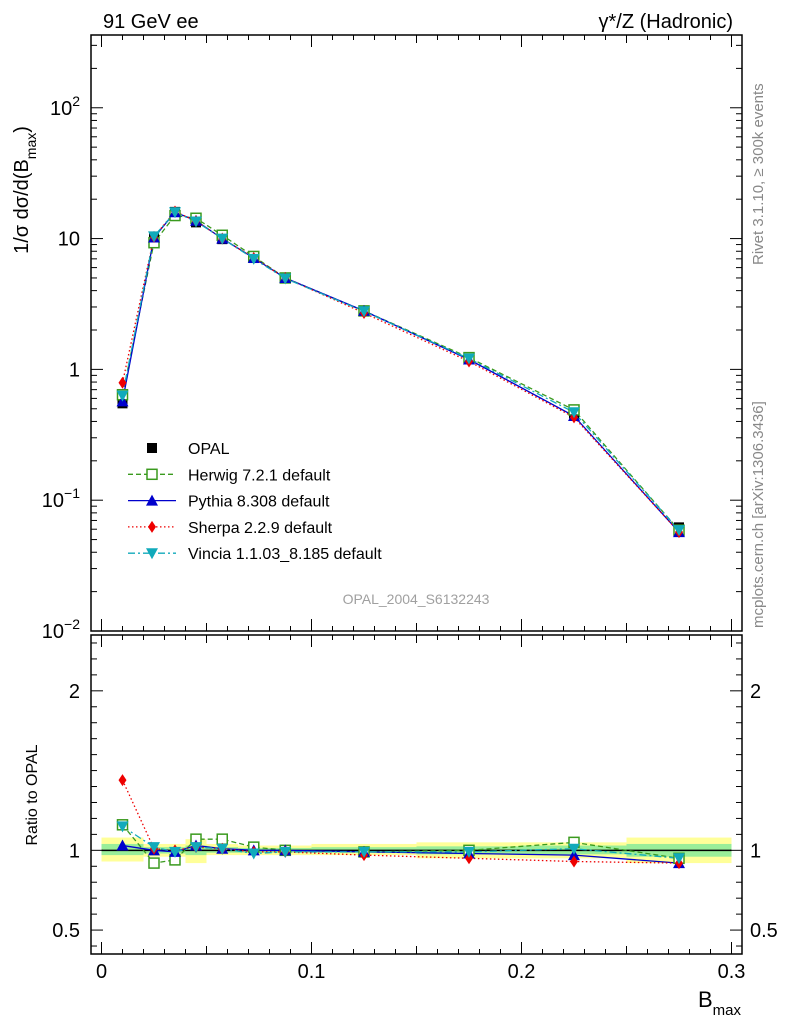  I want to click on ratio-y-tick-label-left: 2, so click(74, 692).